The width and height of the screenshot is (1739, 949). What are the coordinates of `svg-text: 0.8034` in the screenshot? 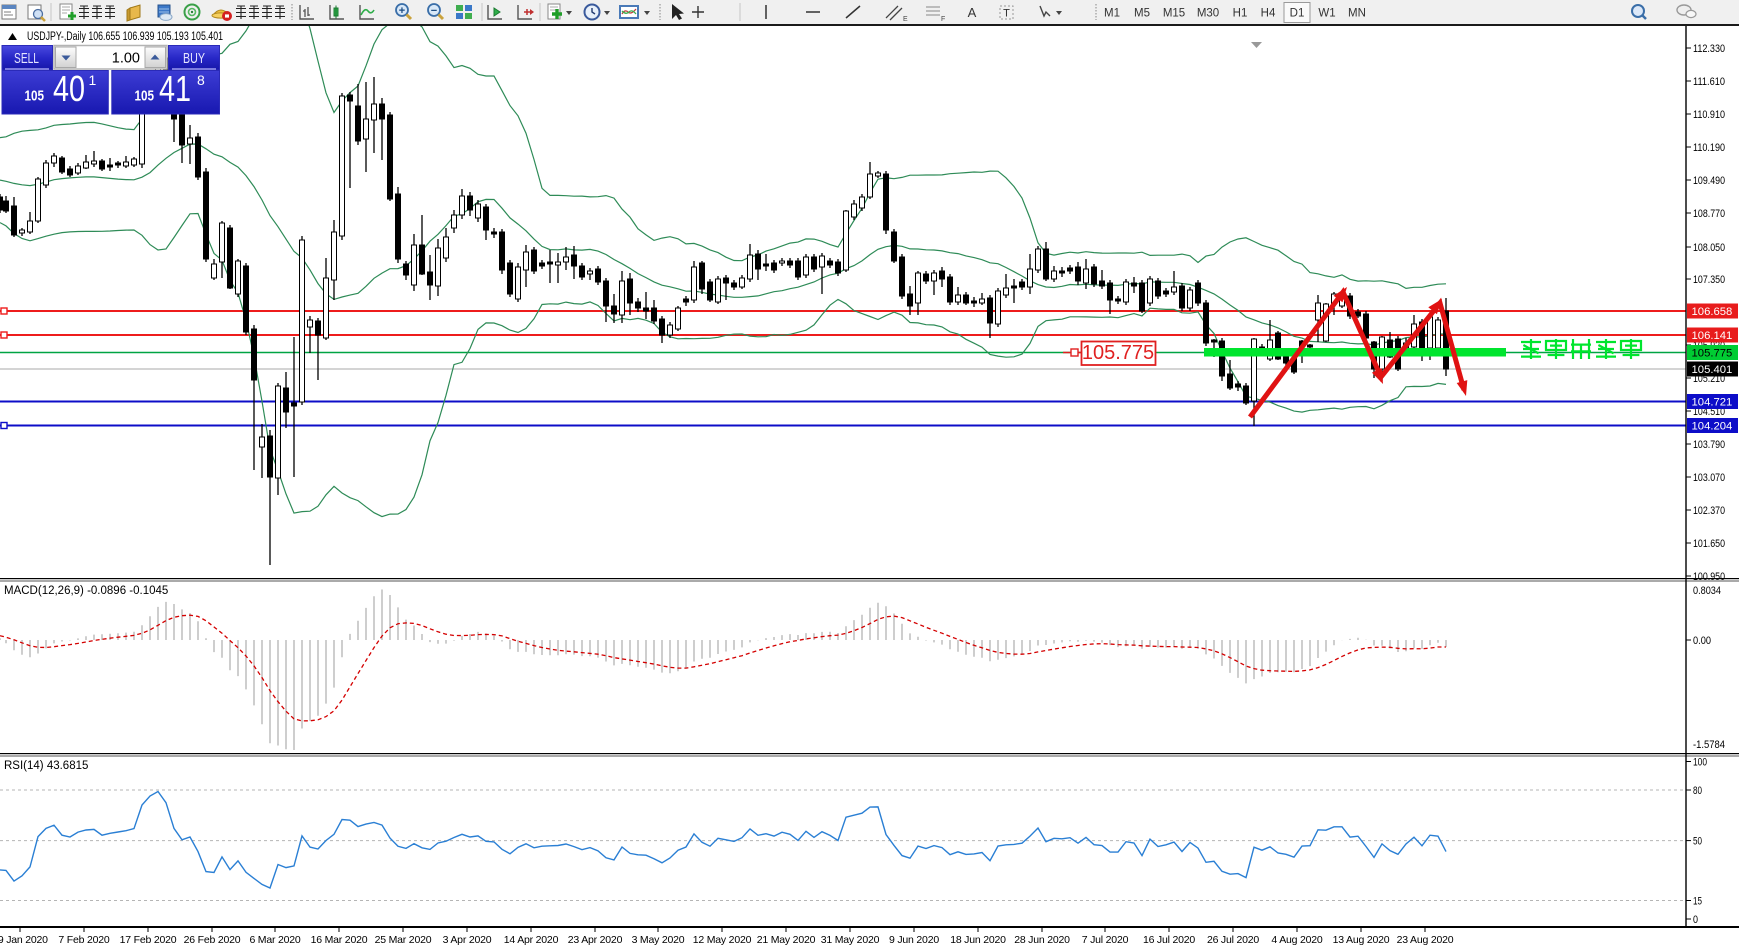 It's located at (1707, 591).